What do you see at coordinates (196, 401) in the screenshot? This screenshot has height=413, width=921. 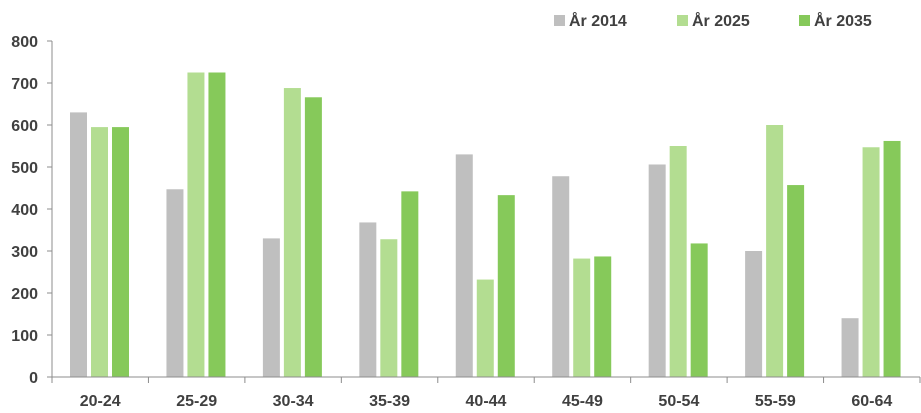 I see `x-tick-label: 25-29` at bounding box center [196, 401].